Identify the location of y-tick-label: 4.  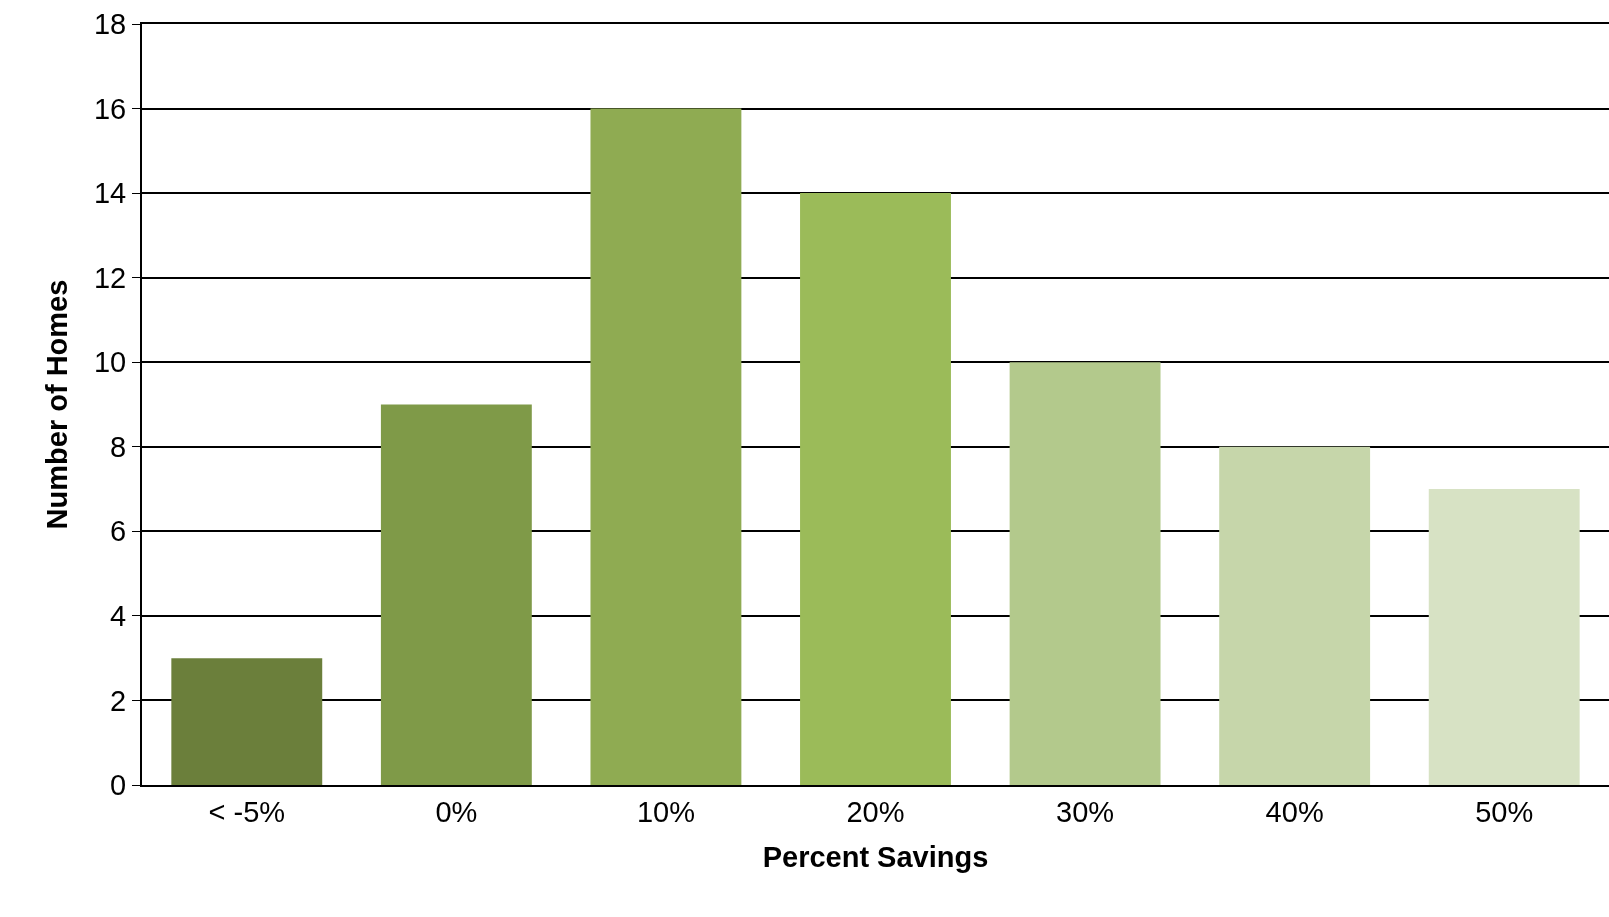
(118, 616).